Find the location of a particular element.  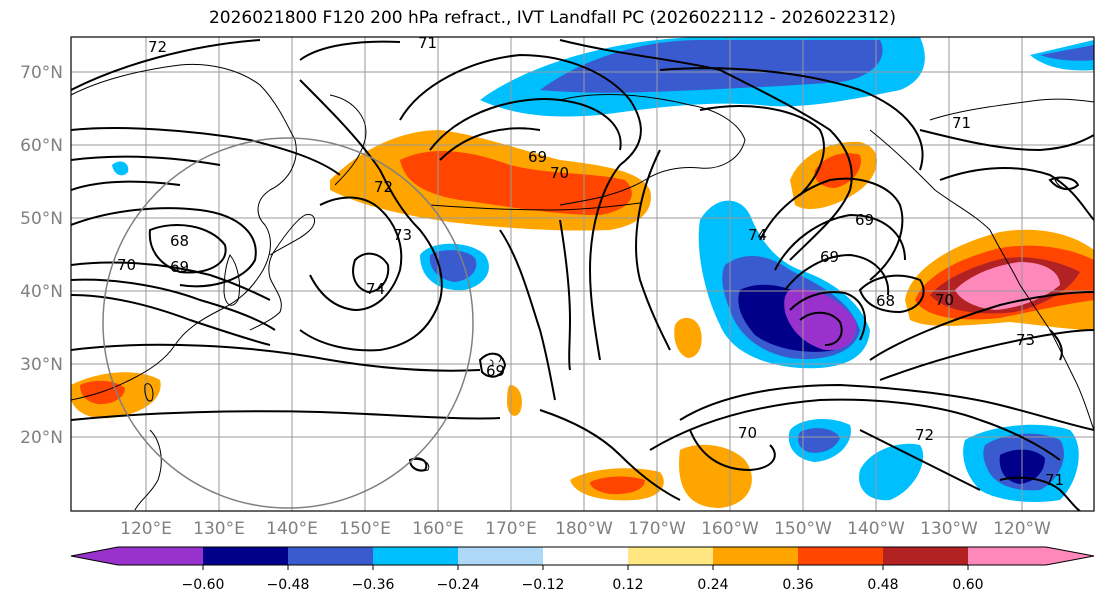

lon-label: 130°E is located at coordinates (219, 529).